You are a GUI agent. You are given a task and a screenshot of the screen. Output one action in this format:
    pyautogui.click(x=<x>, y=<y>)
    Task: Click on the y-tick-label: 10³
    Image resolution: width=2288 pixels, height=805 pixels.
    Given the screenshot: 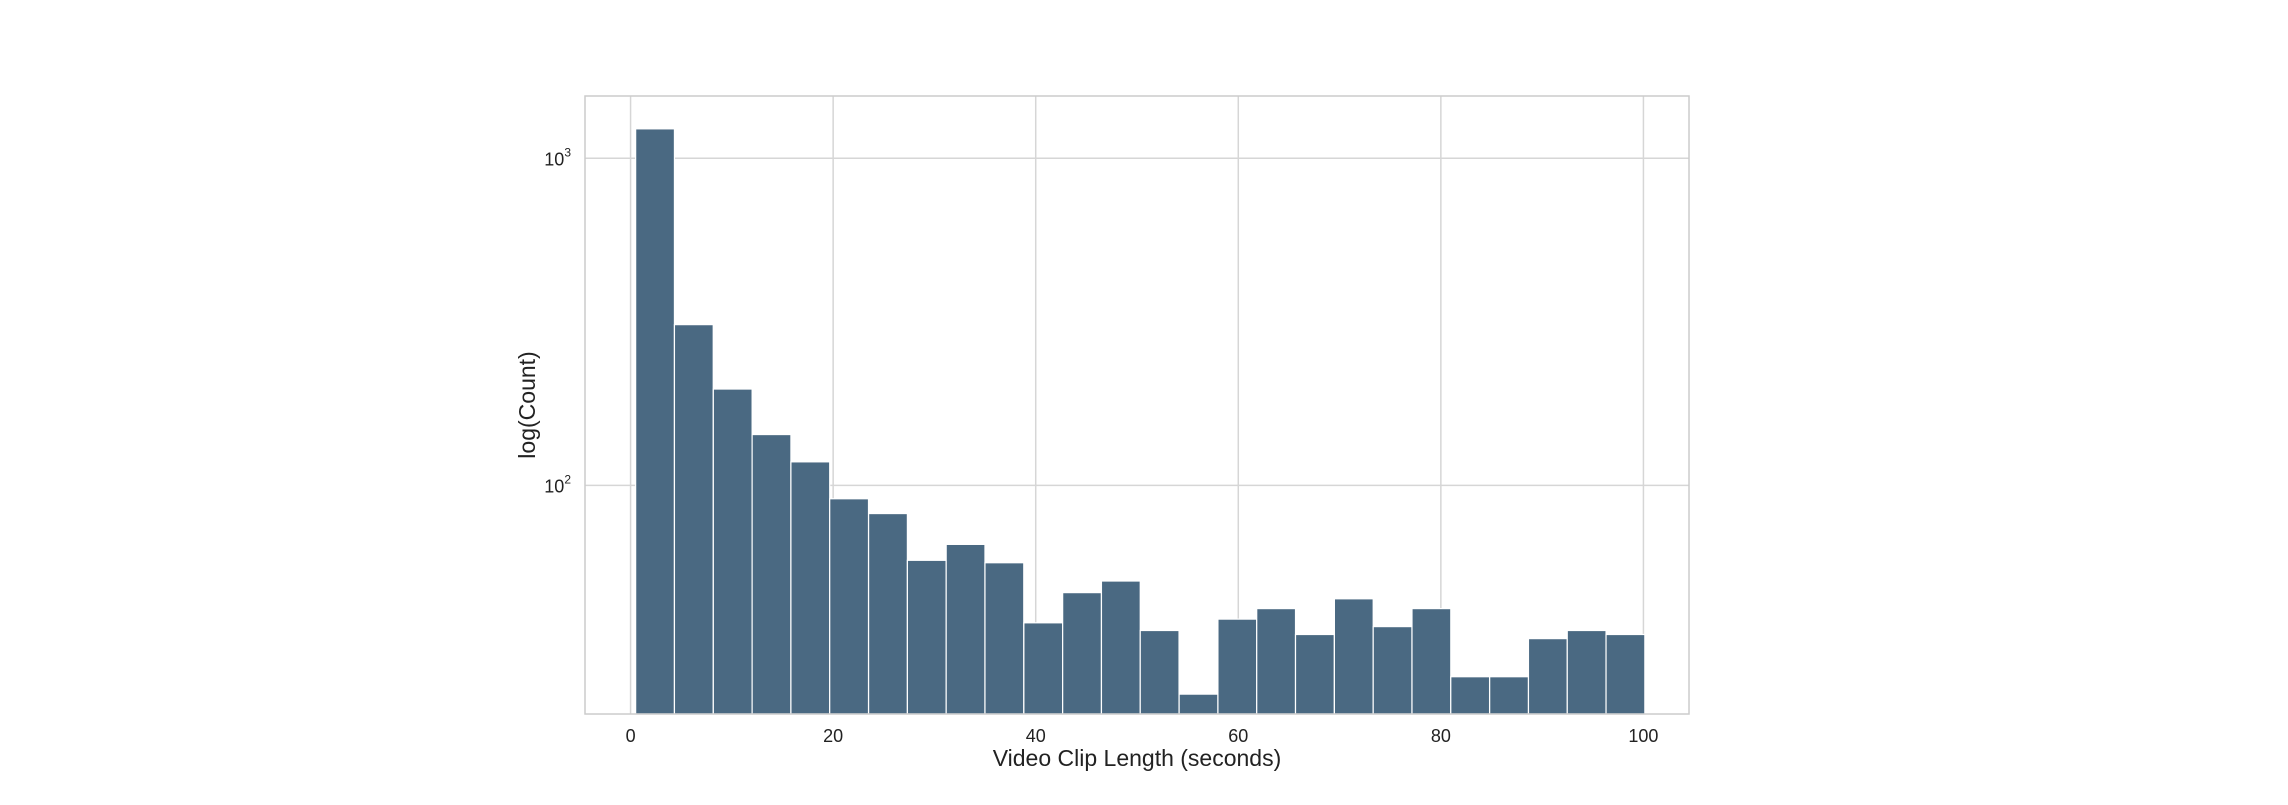 What is the action you would take?
    pyautogui.click(x=557, y=157)
    